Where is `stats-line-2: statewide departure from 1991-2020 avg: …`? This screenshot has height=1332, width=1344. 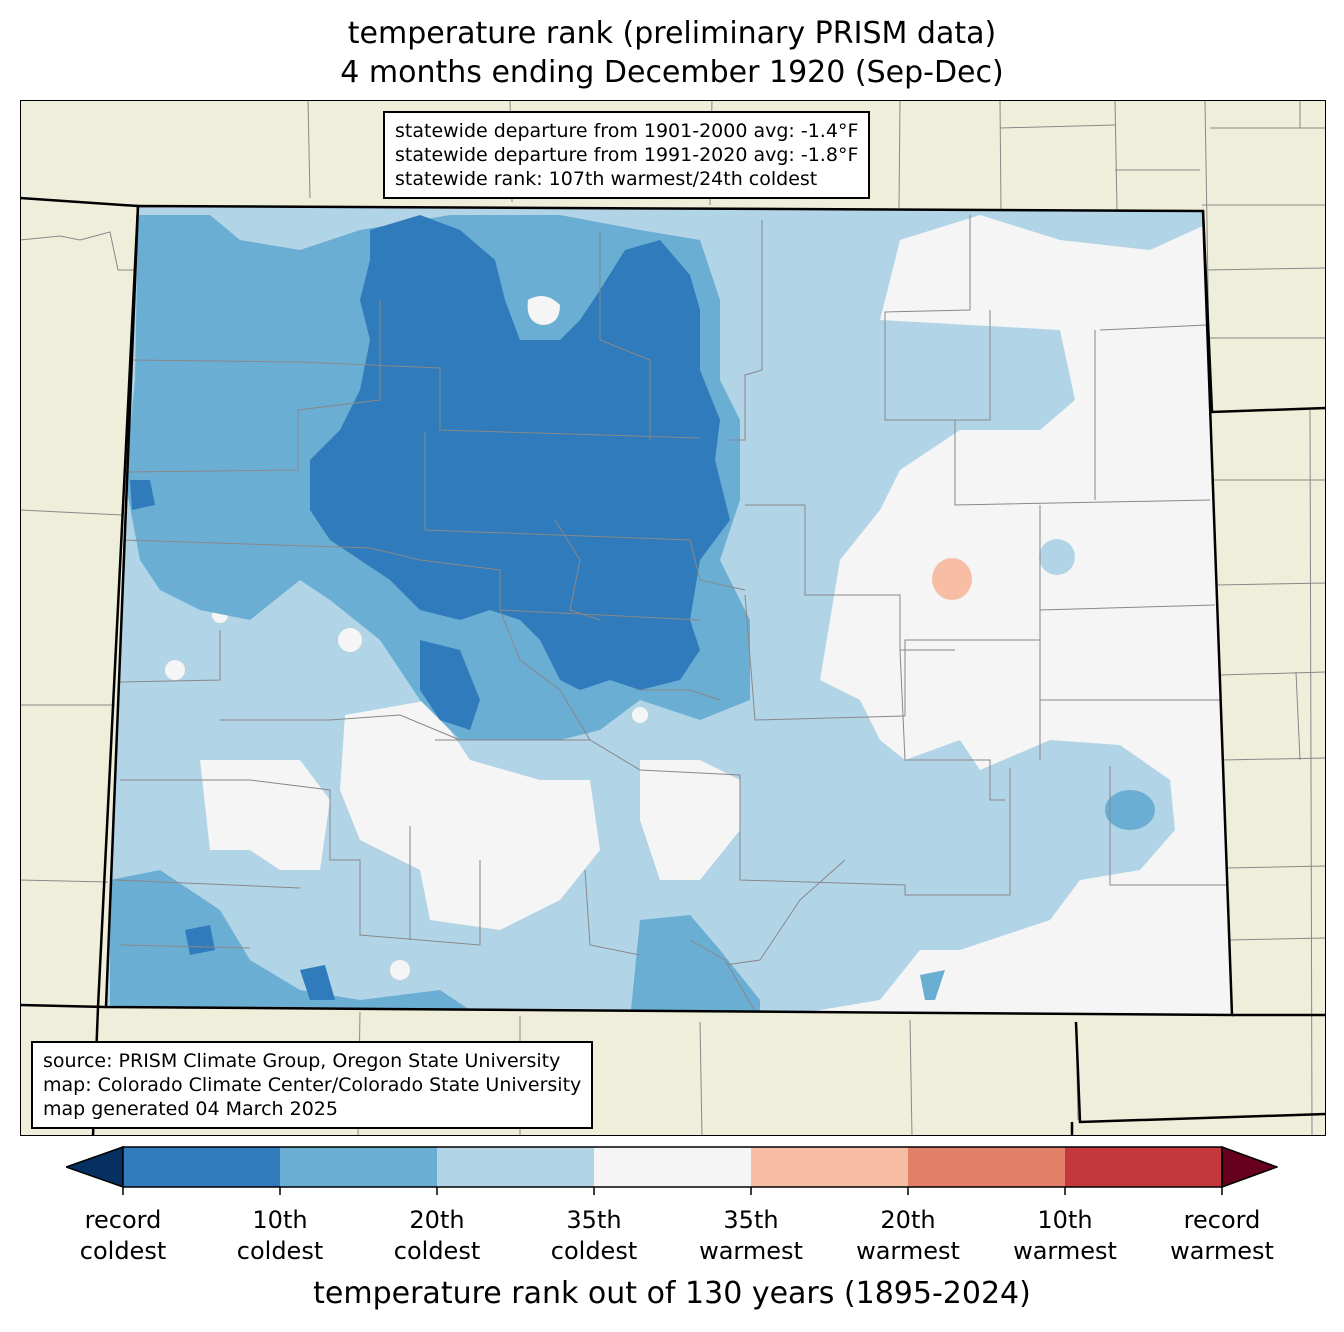
stats-line-2: statewide departure from 1991-2020 avg: … is located at coordinates (627, 155).